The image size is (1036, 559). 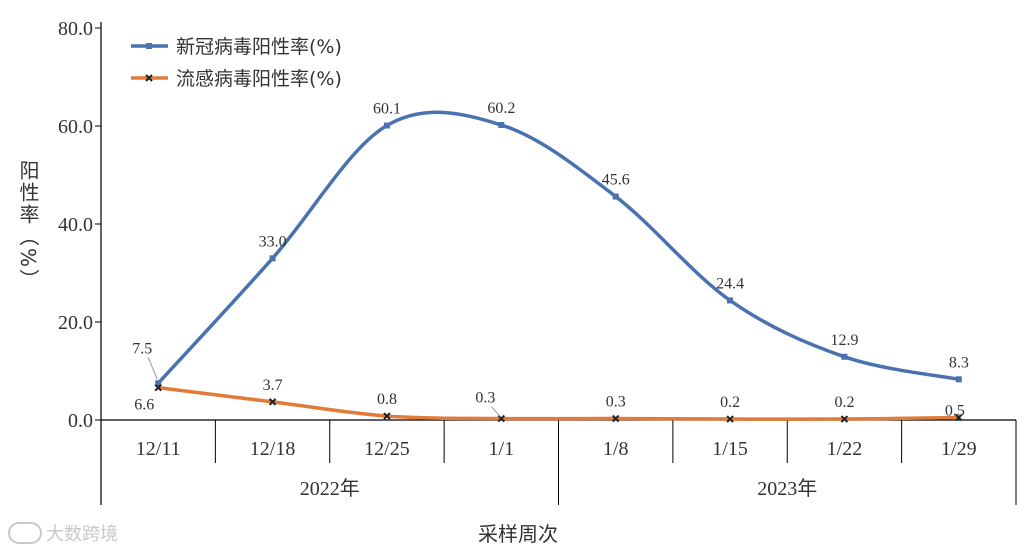 What do you see at coordinates (75, 127) in the screenshot?
I see `y-tick-label: 60.0` at bounding box center [75, 127].